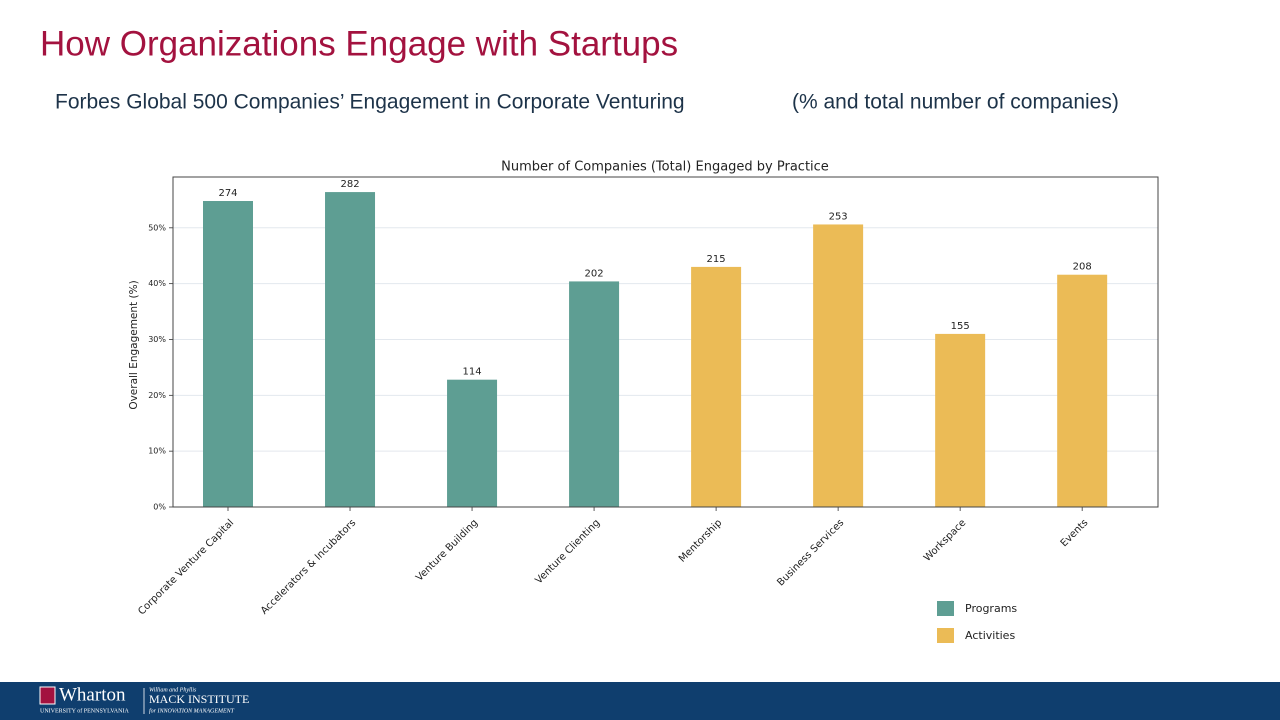 The image size is (1280, 720). Describe the element at coordinates (157, 283) in the screenshot. I see `y-tick-label: 40%` at that location.